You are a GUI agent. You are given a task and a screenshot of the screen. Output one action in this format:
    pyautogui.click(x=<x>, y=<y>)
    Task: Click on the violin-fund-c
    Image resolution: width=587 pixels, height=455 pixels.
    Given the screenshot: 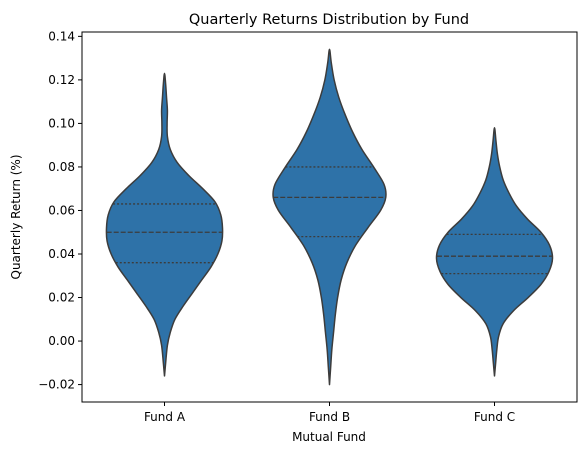 What is the action you would take?
    pyautogui.click(x=494, y=252)
    